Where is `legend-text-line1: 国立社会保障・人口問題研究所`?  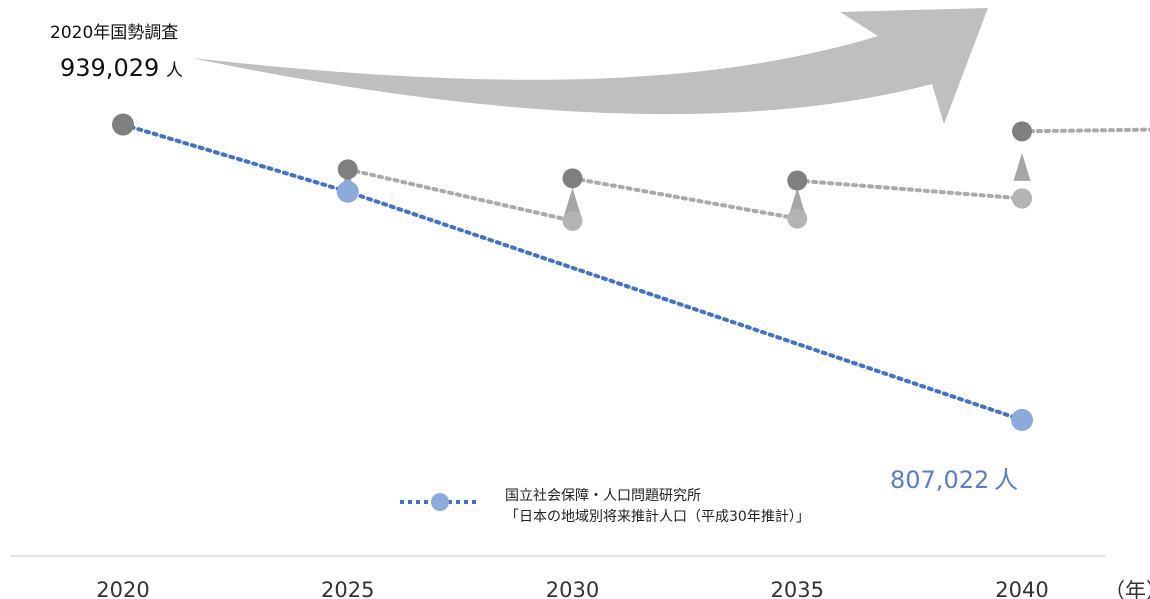
legend-text-line1: 国立社会保障・人口問題研究所 is located at coordinates (603, 496).